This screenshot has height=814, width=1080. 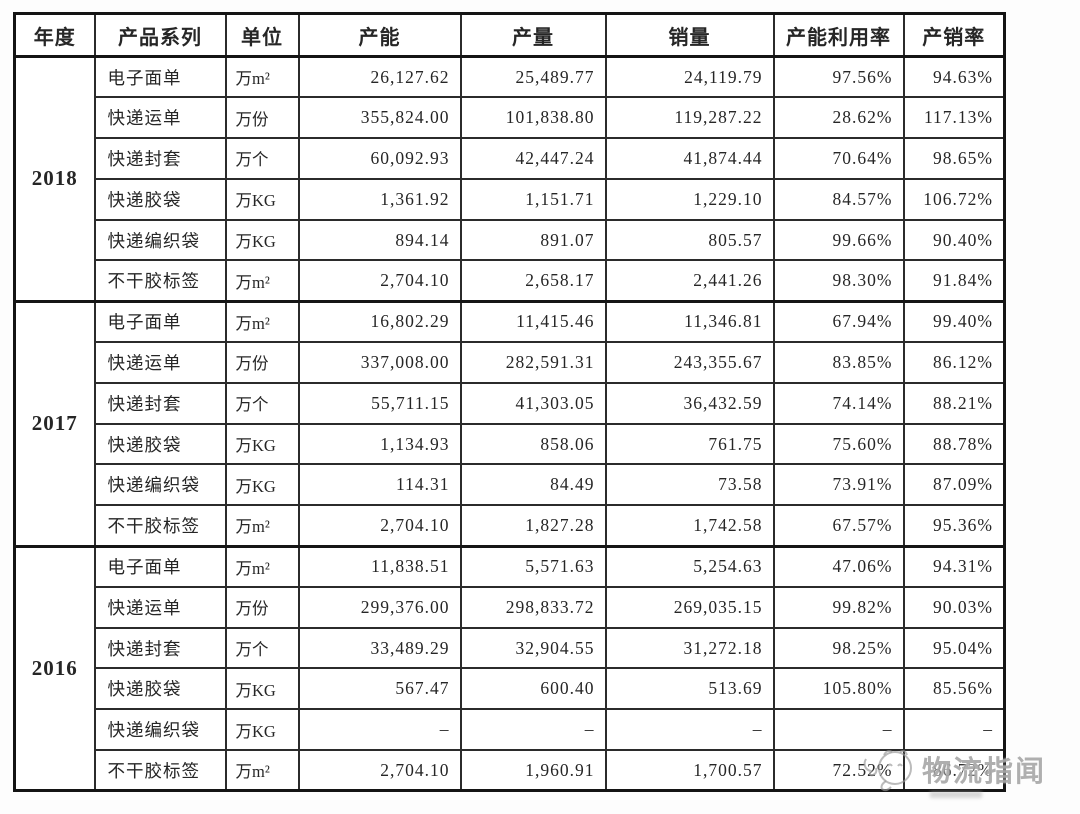 I want to click on output-cell: 1,960.91, so click(x=533, y=770).